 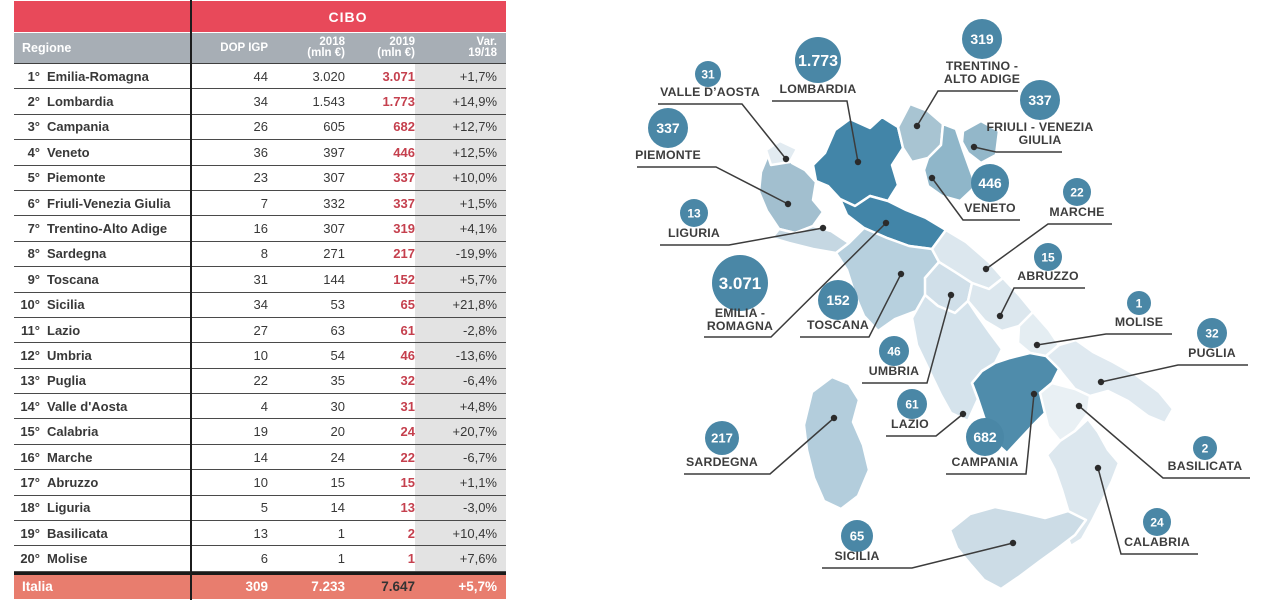 I want to click on region-label: CAMPANIA, so click(x=985, y=462).